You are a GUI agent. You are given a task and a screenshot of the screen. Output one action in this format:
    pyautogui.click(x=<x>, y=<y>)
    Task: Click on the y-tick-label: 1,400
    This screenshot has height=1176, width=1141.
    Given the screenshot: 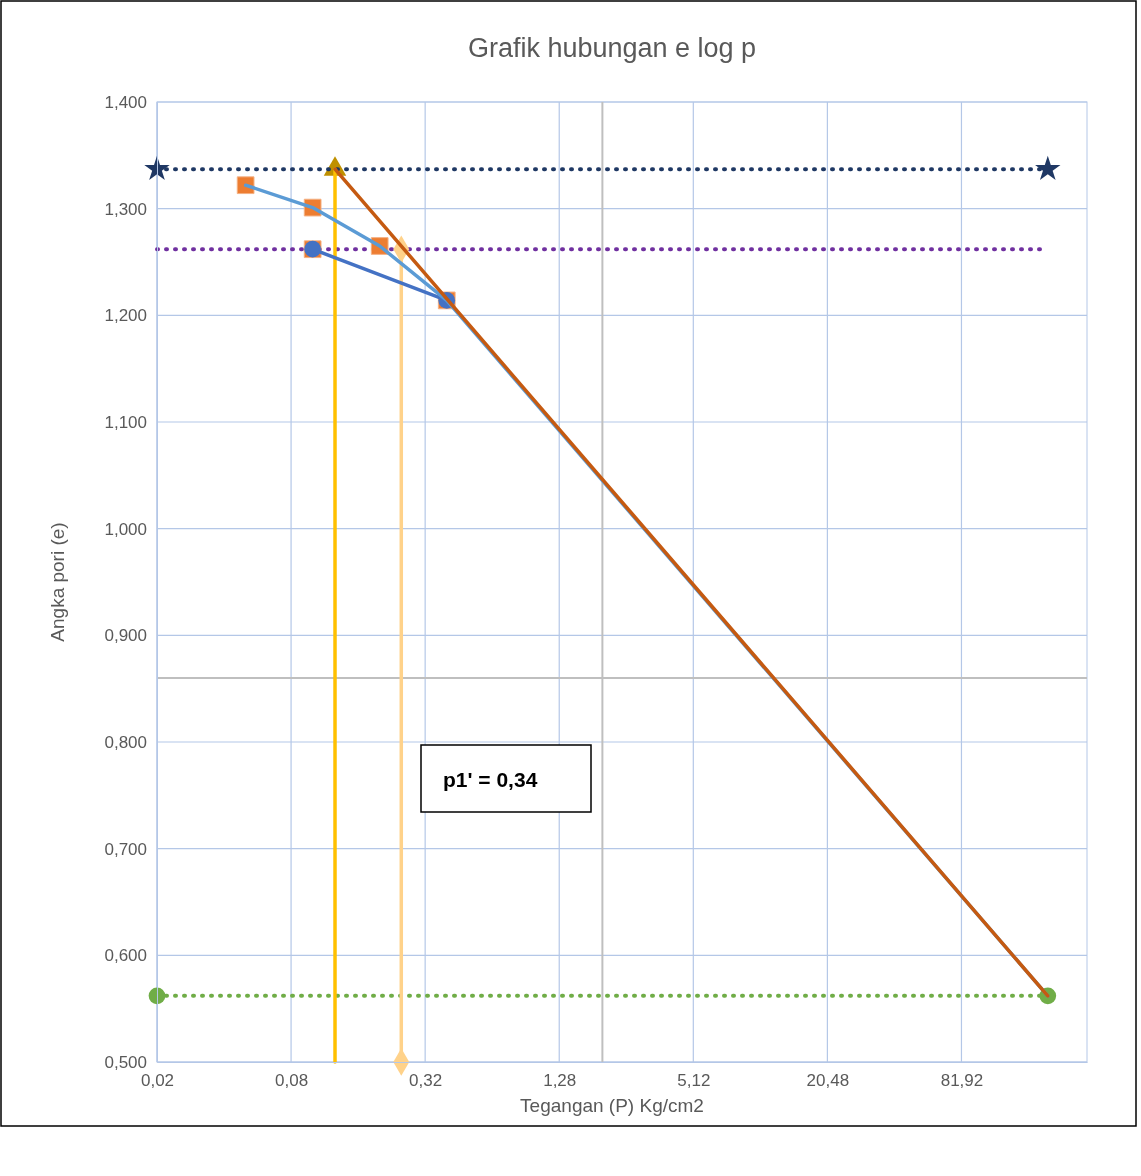 What is the action you would take?
    pyautogui.click(x=125, y=102)
    